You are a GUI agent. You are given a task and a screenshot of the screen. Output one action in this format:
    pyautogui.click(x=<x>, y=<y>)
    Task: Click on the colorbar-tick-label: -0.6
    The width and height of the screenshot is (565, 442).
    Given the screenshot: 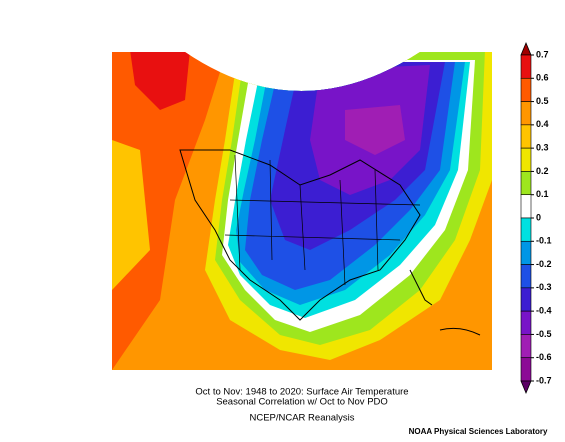 What is the action you would take?
    pyautogui.click(x=544, y=357)
    